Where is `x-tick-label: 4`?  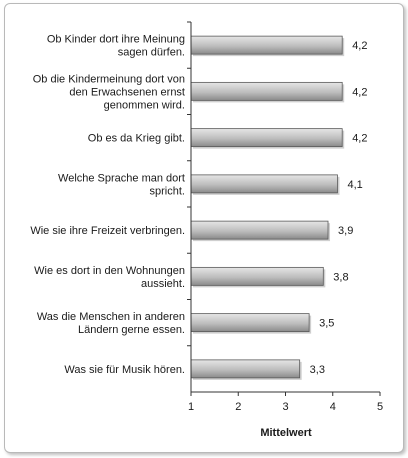
x-tick-label: 4 is located at coordinates (333, 407).